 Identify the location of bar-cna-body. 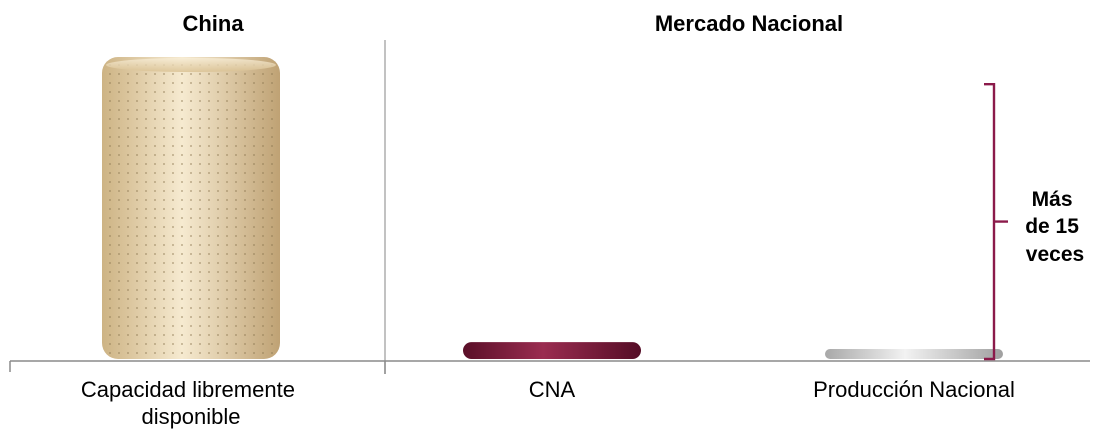
(552, 350).